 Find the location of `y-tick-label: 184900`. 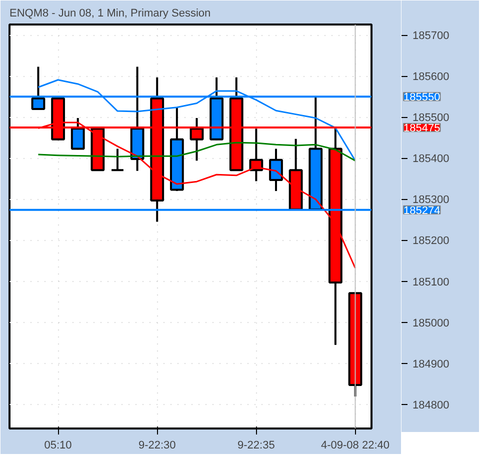

y-tick-label: 184900 is located at coordinates (431, 364).